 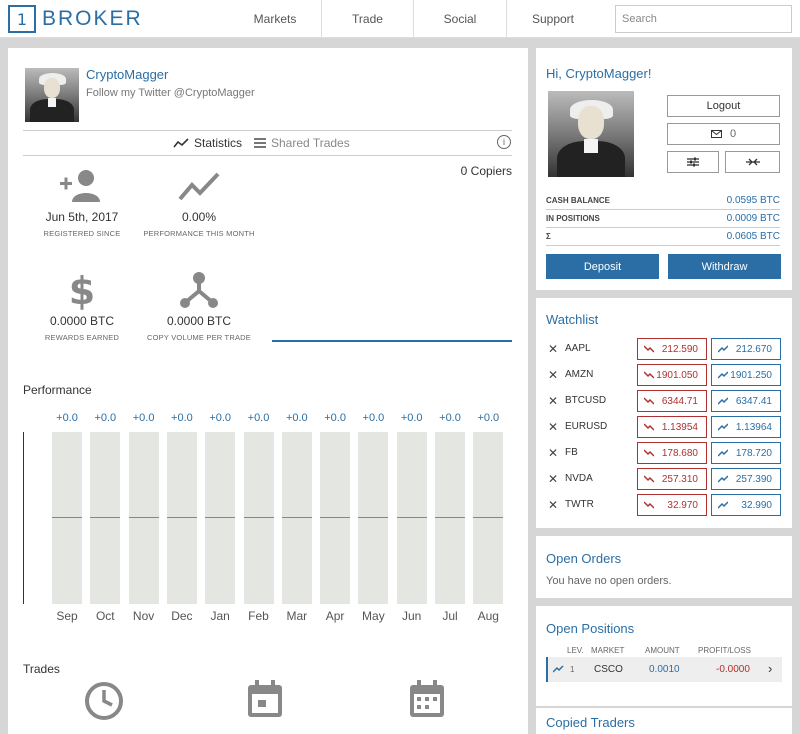 I want to click on open-orders-panel, so click(x=664, y=567).